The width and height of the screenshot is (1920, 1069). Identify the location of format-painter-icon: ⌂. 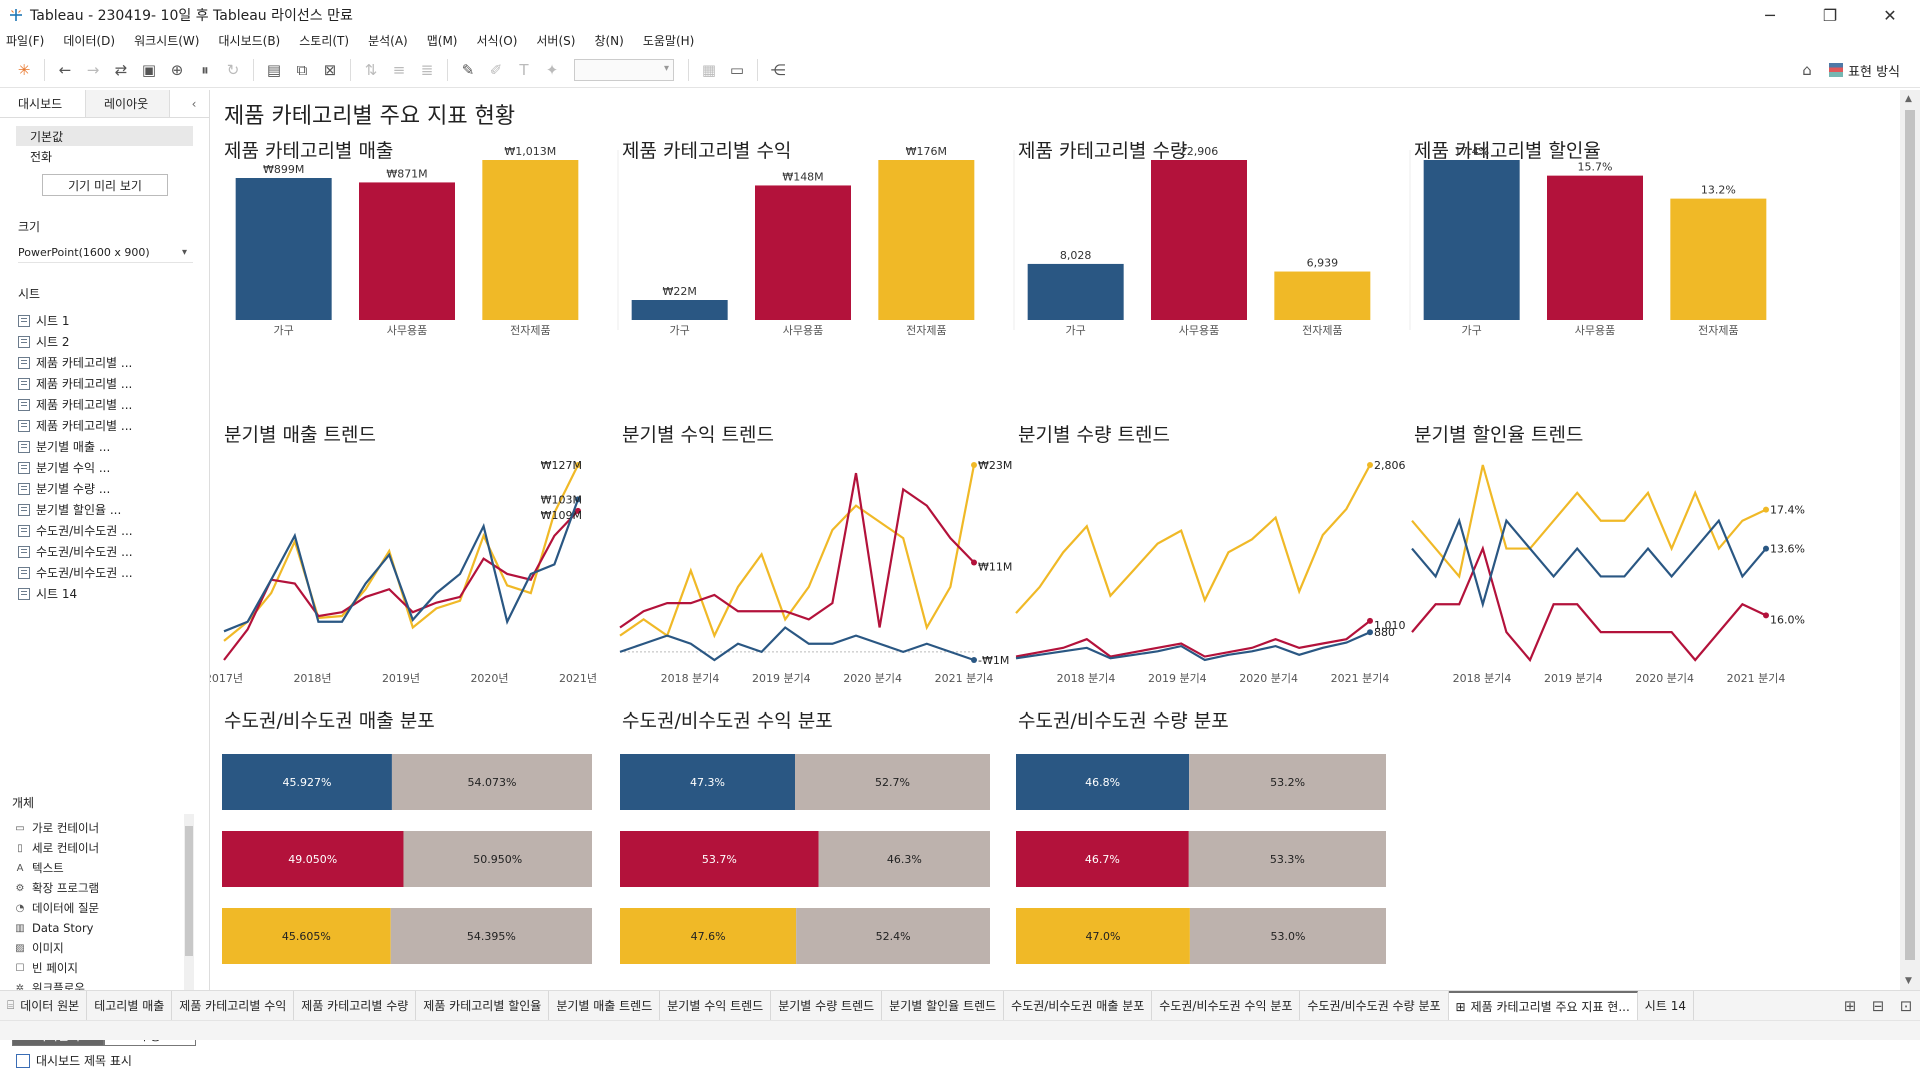
(1807, 70).